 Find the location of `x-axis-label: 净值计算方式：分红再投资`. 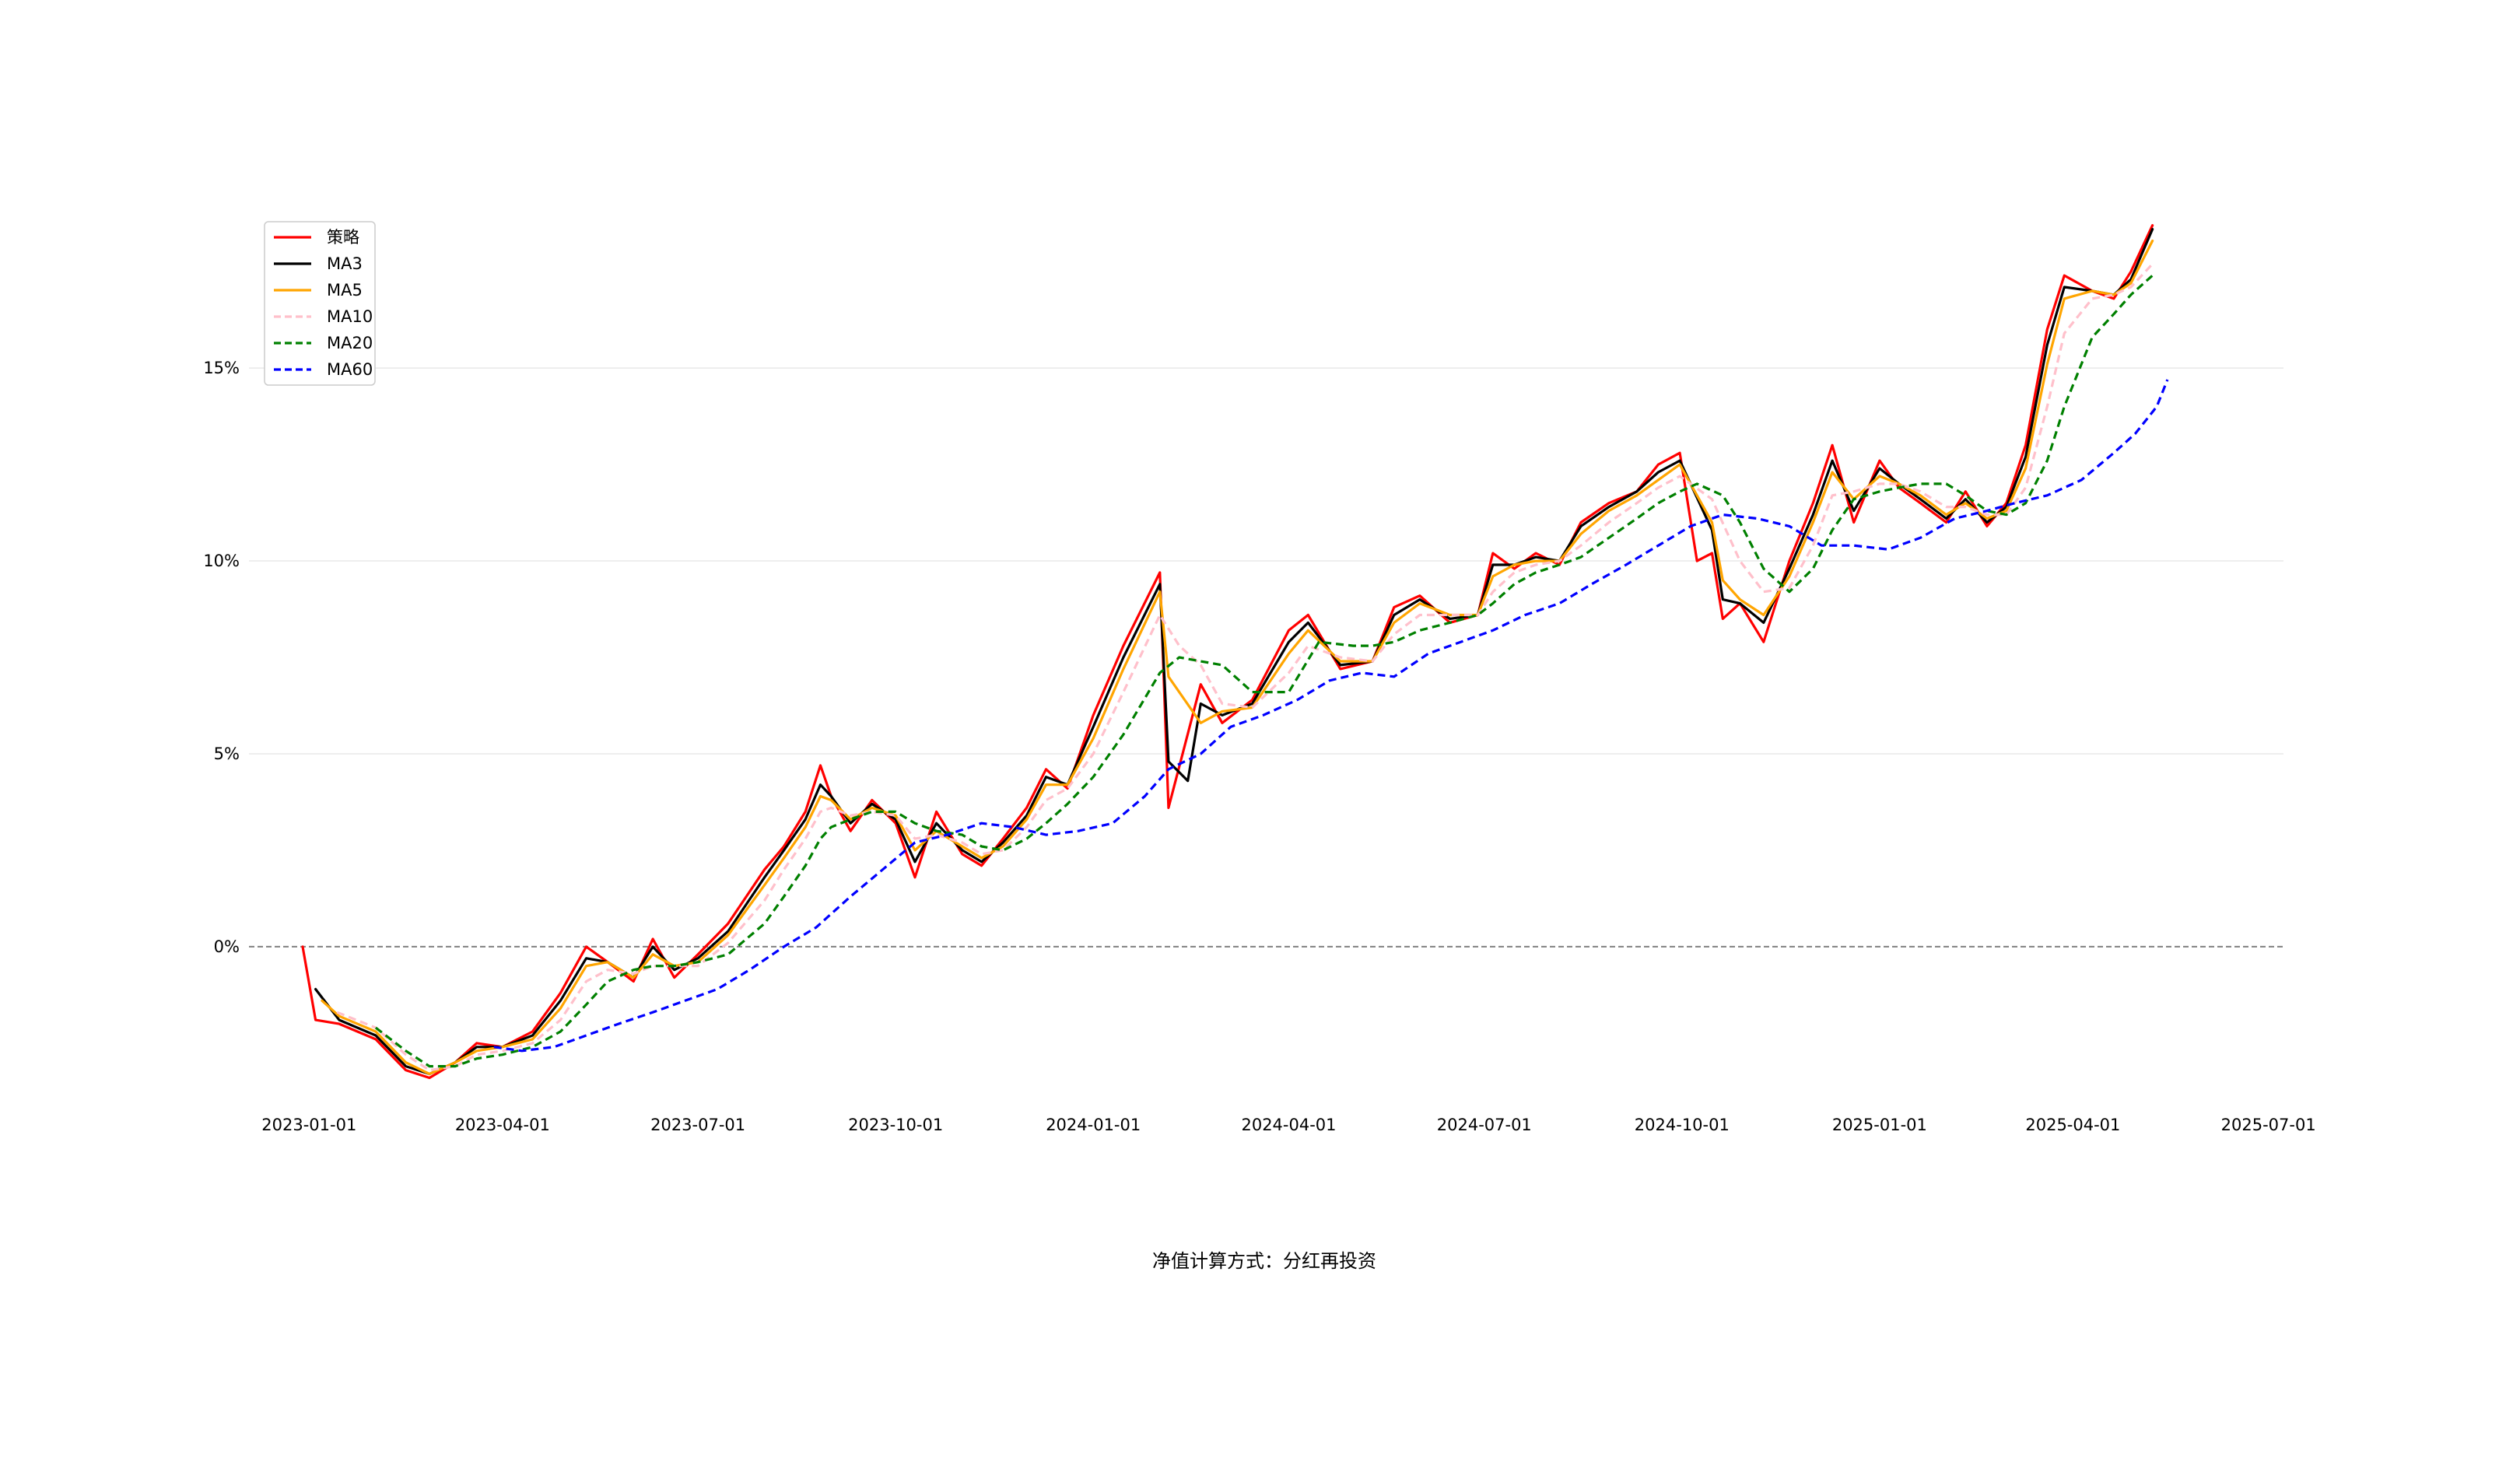

x-axis-label: 净值计算方式：分红再投资 is located at coordinates (1264, 1261).